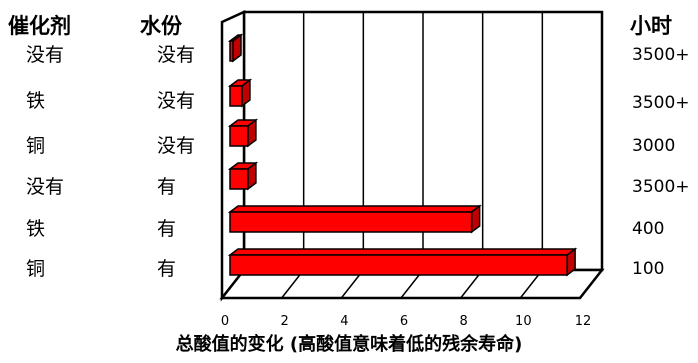 The image size is (698, 363). Describe the element at coordinates (349, 345) in the screenshot. I see `x-axis-label: 总酸值的变化 (高酸值意味着低的残余寿命)` at that location.